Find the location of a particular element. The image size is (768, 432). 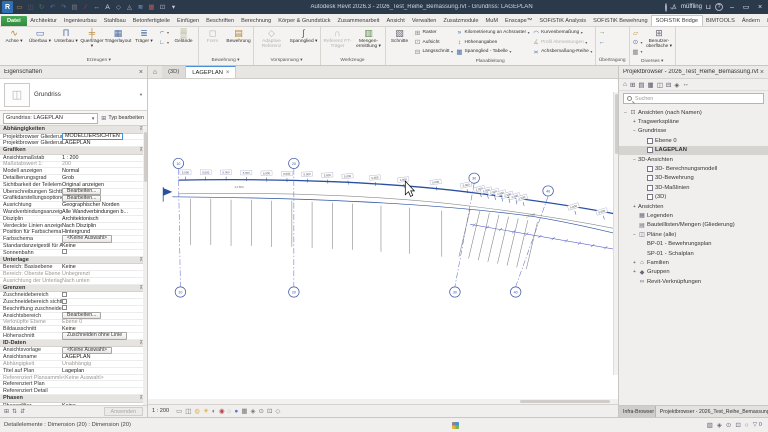

visual-style-icon: ◍ is located at coordinates (197, 411).